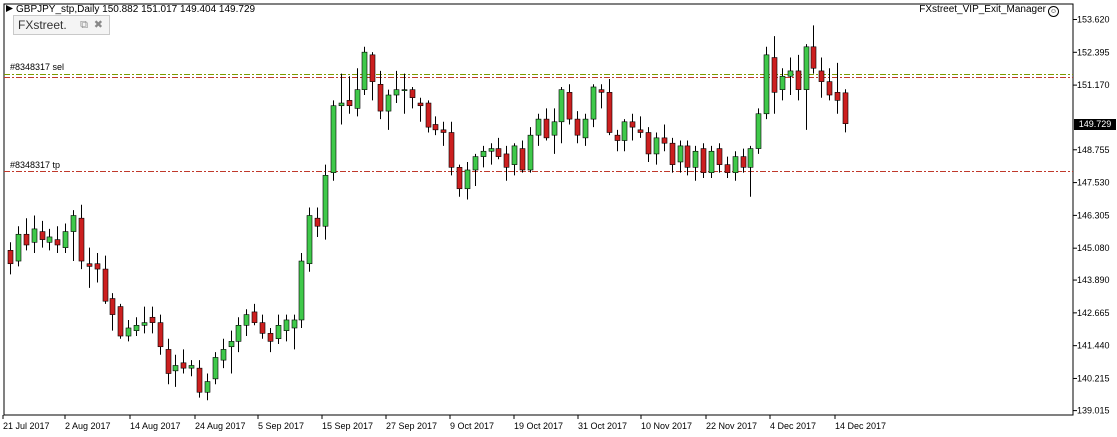 The width and height of the screenshot is (1117, 437). I want to click on ea-name: FXstreet_VIP_Exit_Manager, so click(982, 9).